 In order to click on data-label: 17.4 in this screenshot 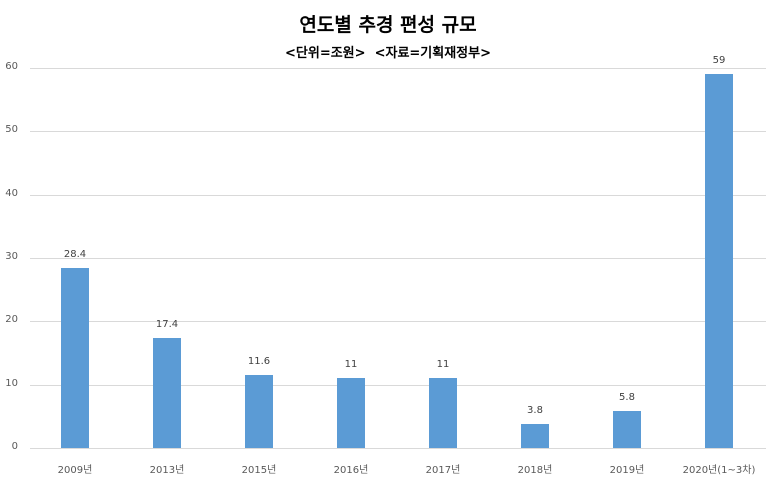, I will do `click(167, 324)`.